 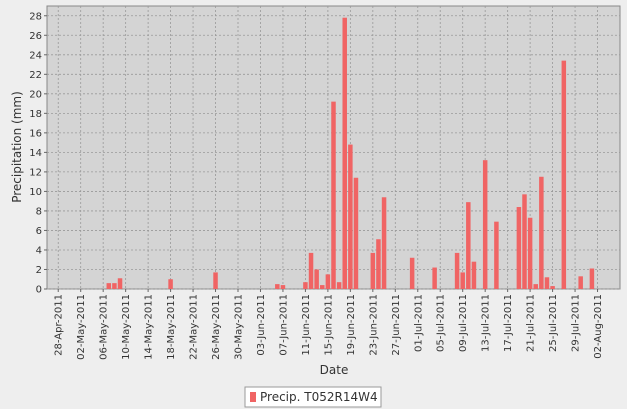 What do you see at coordinates (35, 133) in the screenshot?
I see `y-tick-label: 16` at bounding box center [35, 133].